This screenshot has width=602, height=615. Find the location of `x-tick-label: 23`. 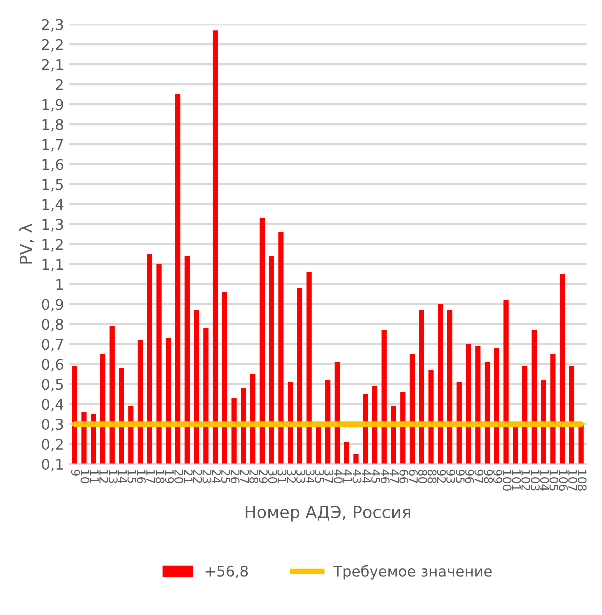

x-tick-label: 23 is located at coordinates (207, 477).